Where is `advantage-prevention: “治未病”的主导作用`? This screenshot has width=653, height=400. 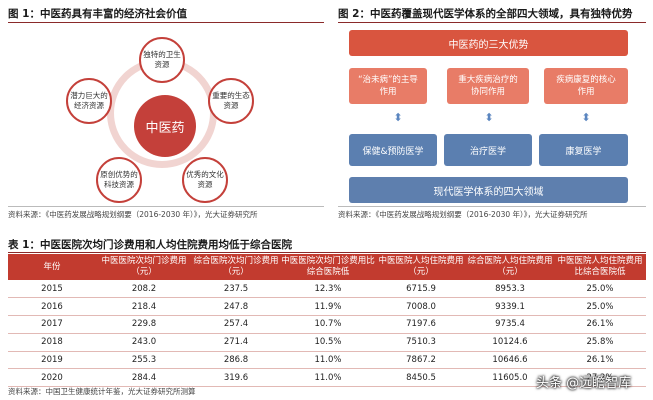
advantage-prevention: “治未病”的主导作用 is located at coordinates (388, 86).